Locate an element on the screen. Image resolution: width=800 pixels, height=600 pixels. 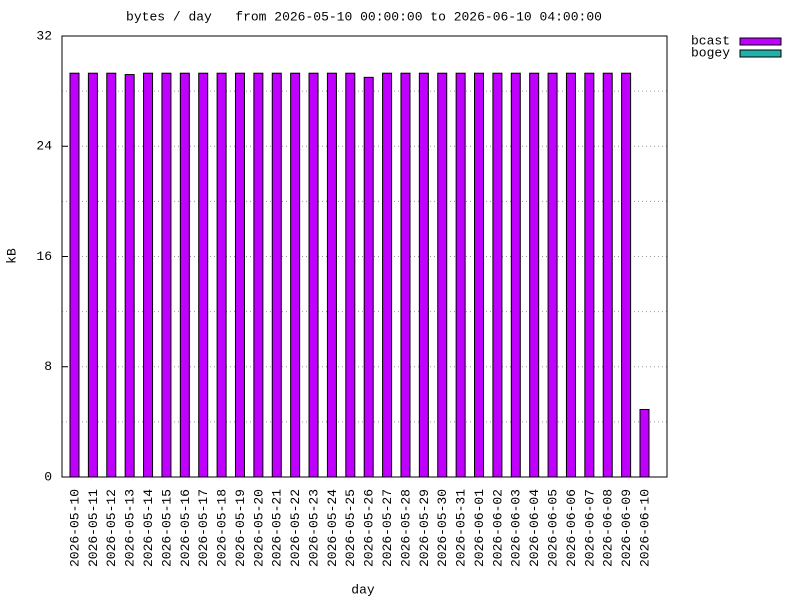
x-tick-label: 2026-05-21 is located at coordinates (277, 528).